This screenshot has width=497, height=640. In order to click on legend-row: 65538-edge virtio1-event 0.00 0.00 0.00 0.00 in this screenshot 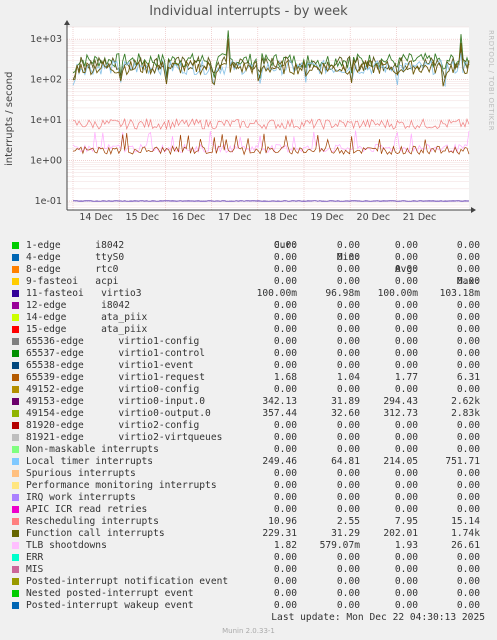, I will do `click(249, 366)`.